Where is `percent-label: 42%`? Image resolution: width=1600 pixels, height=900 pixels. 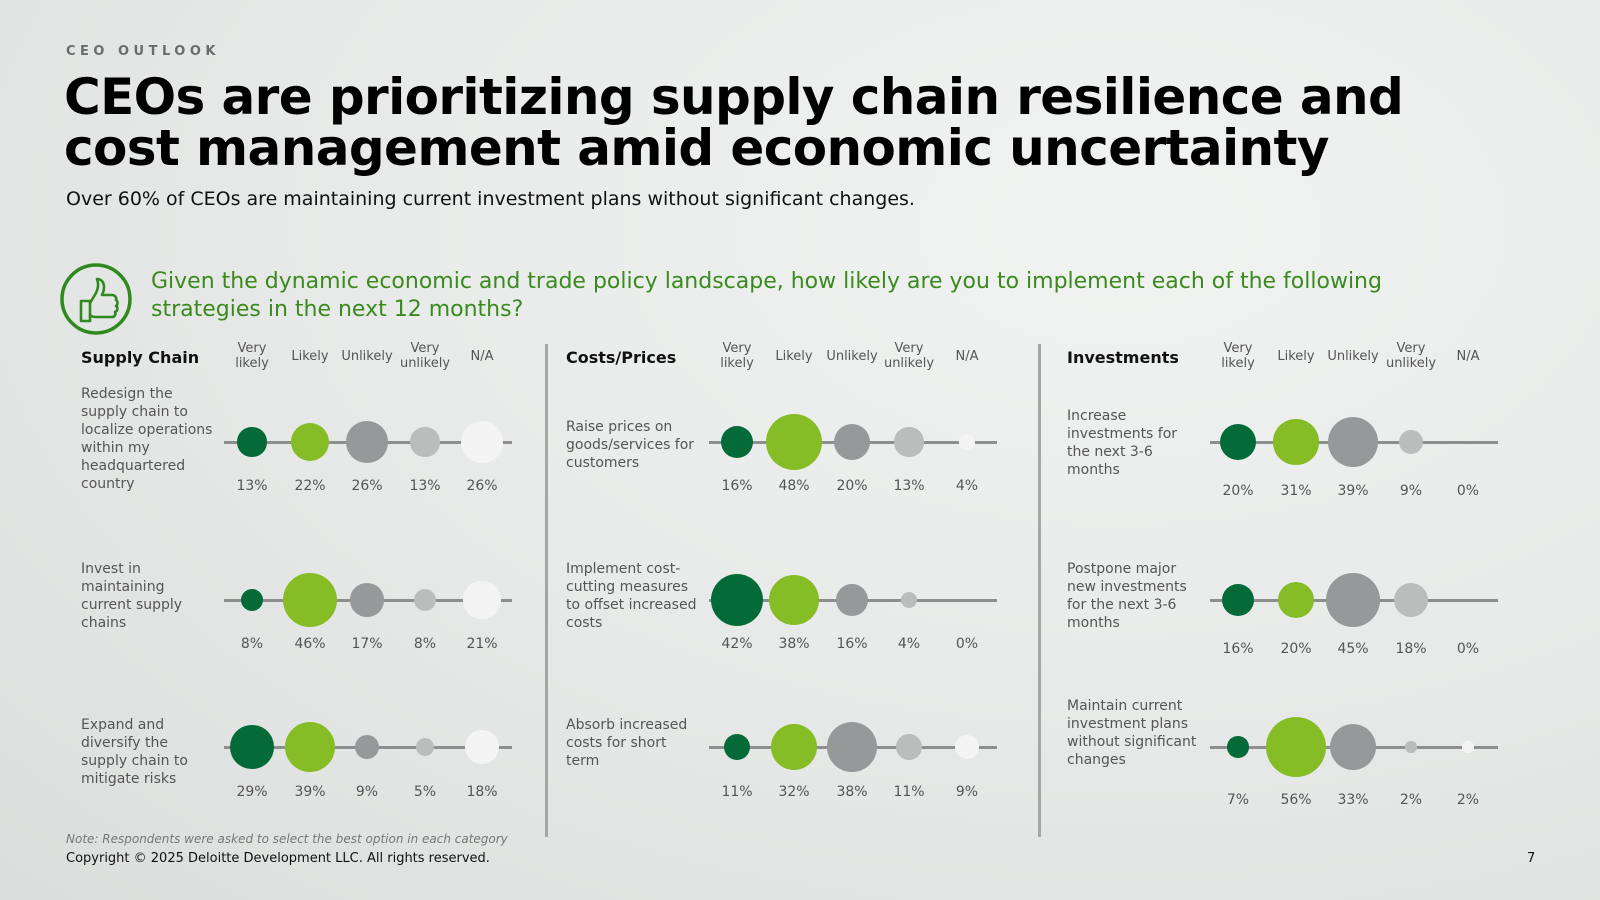
percent-label: 42% is located at coordinates (737, 644).